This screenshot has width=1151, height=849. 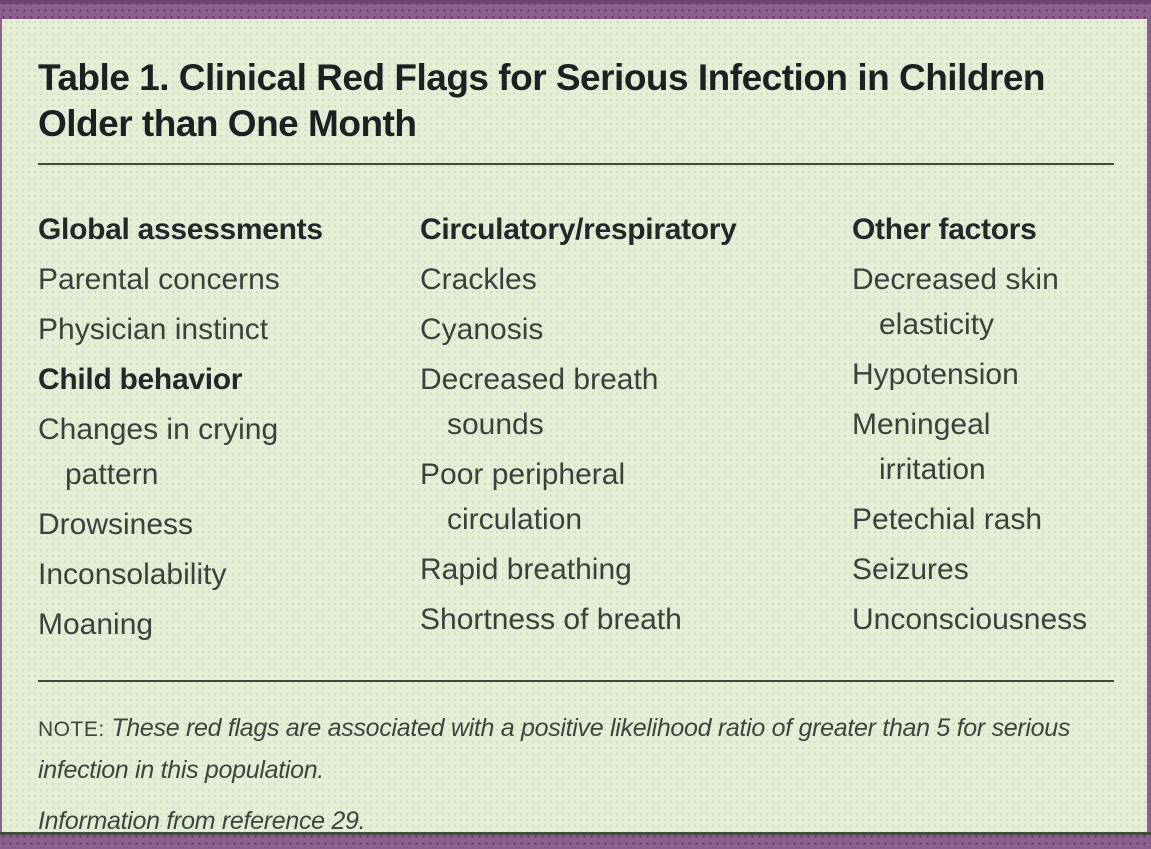 I want to click on list-item: Shortness of breath, so click(x=551, y=619).